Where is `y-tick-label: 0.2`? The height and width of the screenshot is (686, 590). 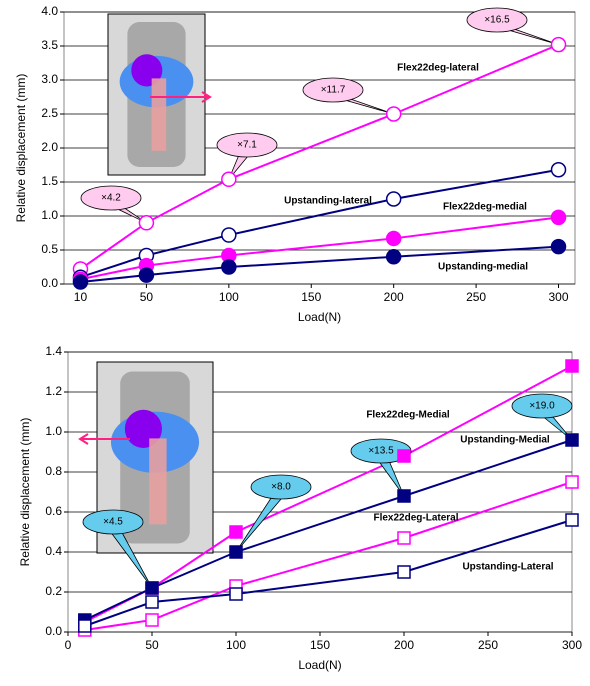
y-tick-label: 0.2 is located at coordinates (53, 591).